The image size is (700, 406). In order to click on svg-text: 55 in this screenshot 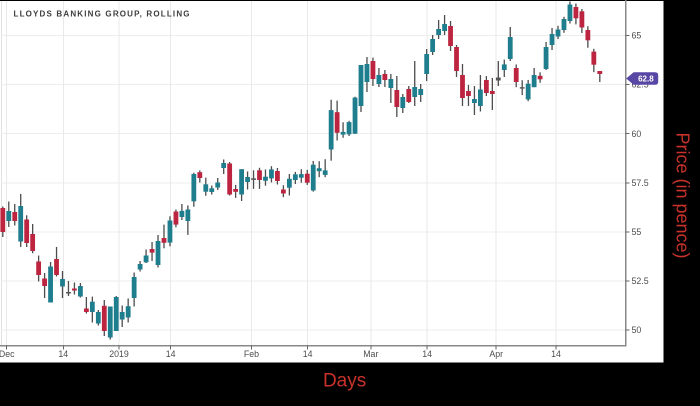, I will do `click(637, 232)`.